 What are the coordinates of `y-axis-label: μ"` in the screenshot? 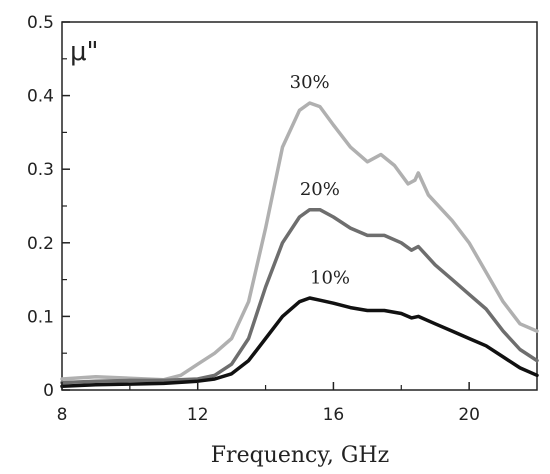 It's located at (84, 52).